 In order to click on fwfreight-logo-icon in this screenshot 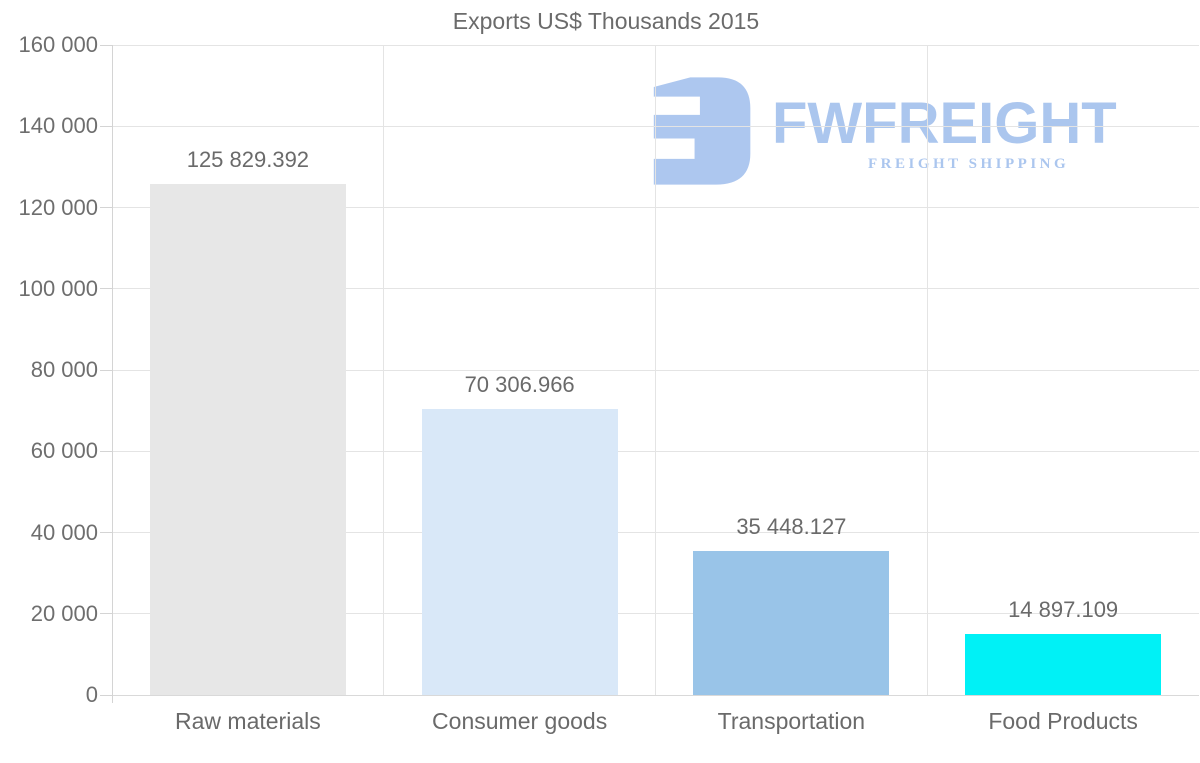, I will do `click(702, 131)`.